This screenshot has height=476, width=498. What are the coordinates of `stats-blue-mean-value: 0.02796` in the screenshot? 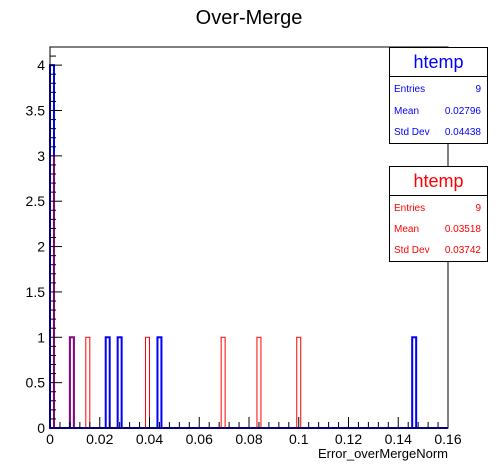 It's located at (462, 111).